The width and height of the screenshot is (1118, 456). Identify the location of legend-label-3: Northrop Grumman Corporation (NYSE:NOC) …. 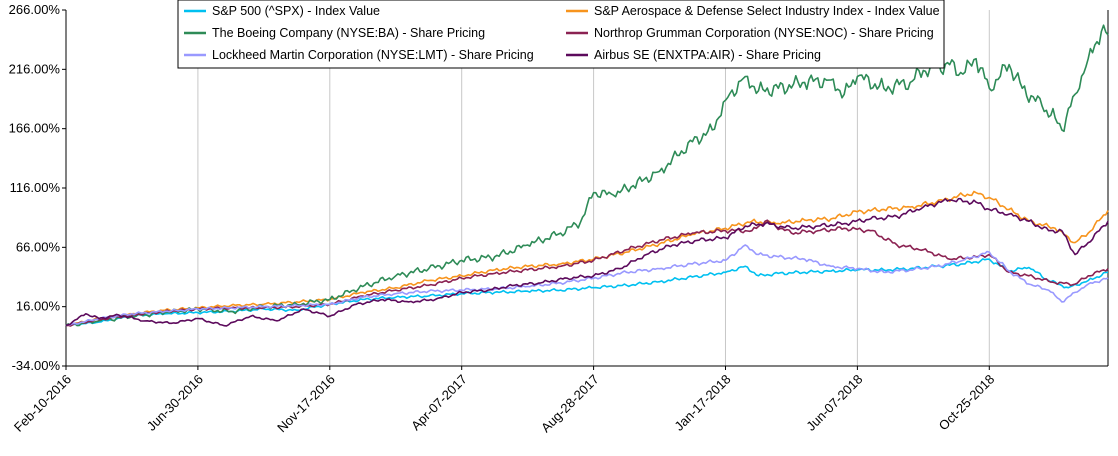
(764, 33).